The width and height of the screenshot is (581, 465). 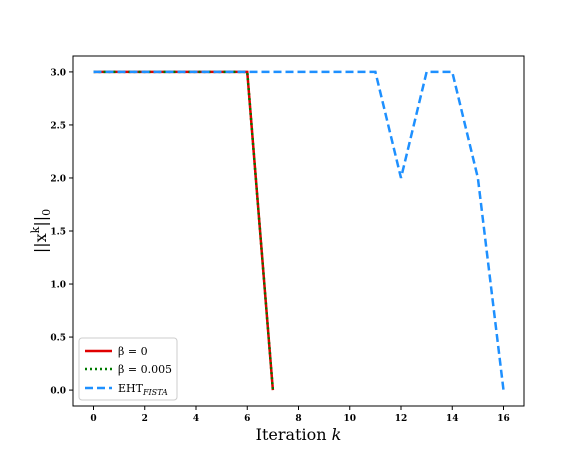 I want to click on x-tick-label-16: 16, so click(x=503, y=419).